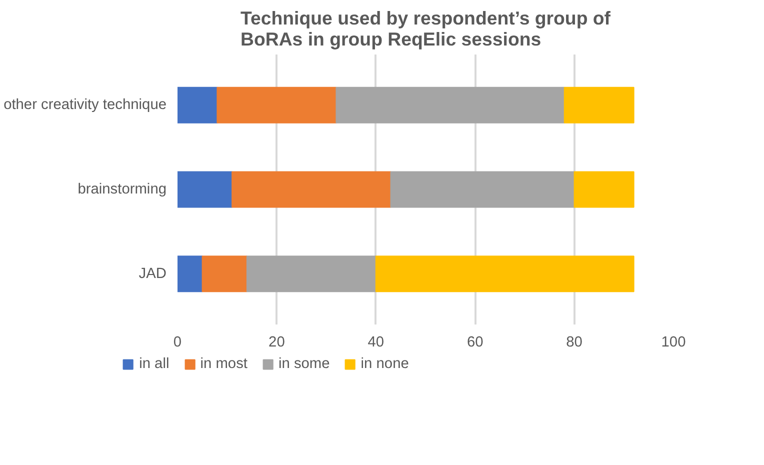 The image size is (764, 465). Describe the element at coordinates (85, 105) in the screenshot. I see `y-tick-label: other creativity technique` at that location.